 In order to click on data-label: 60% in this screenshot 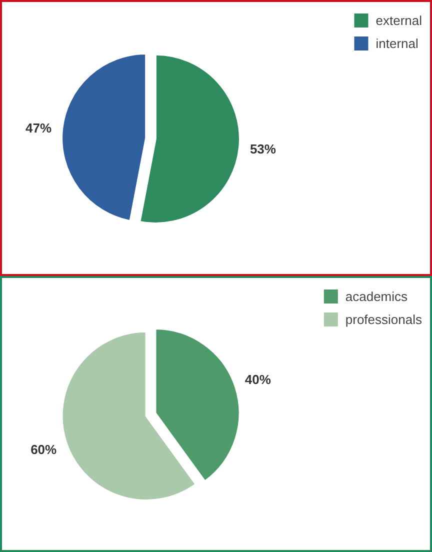, I will do `click(44, 449)`.